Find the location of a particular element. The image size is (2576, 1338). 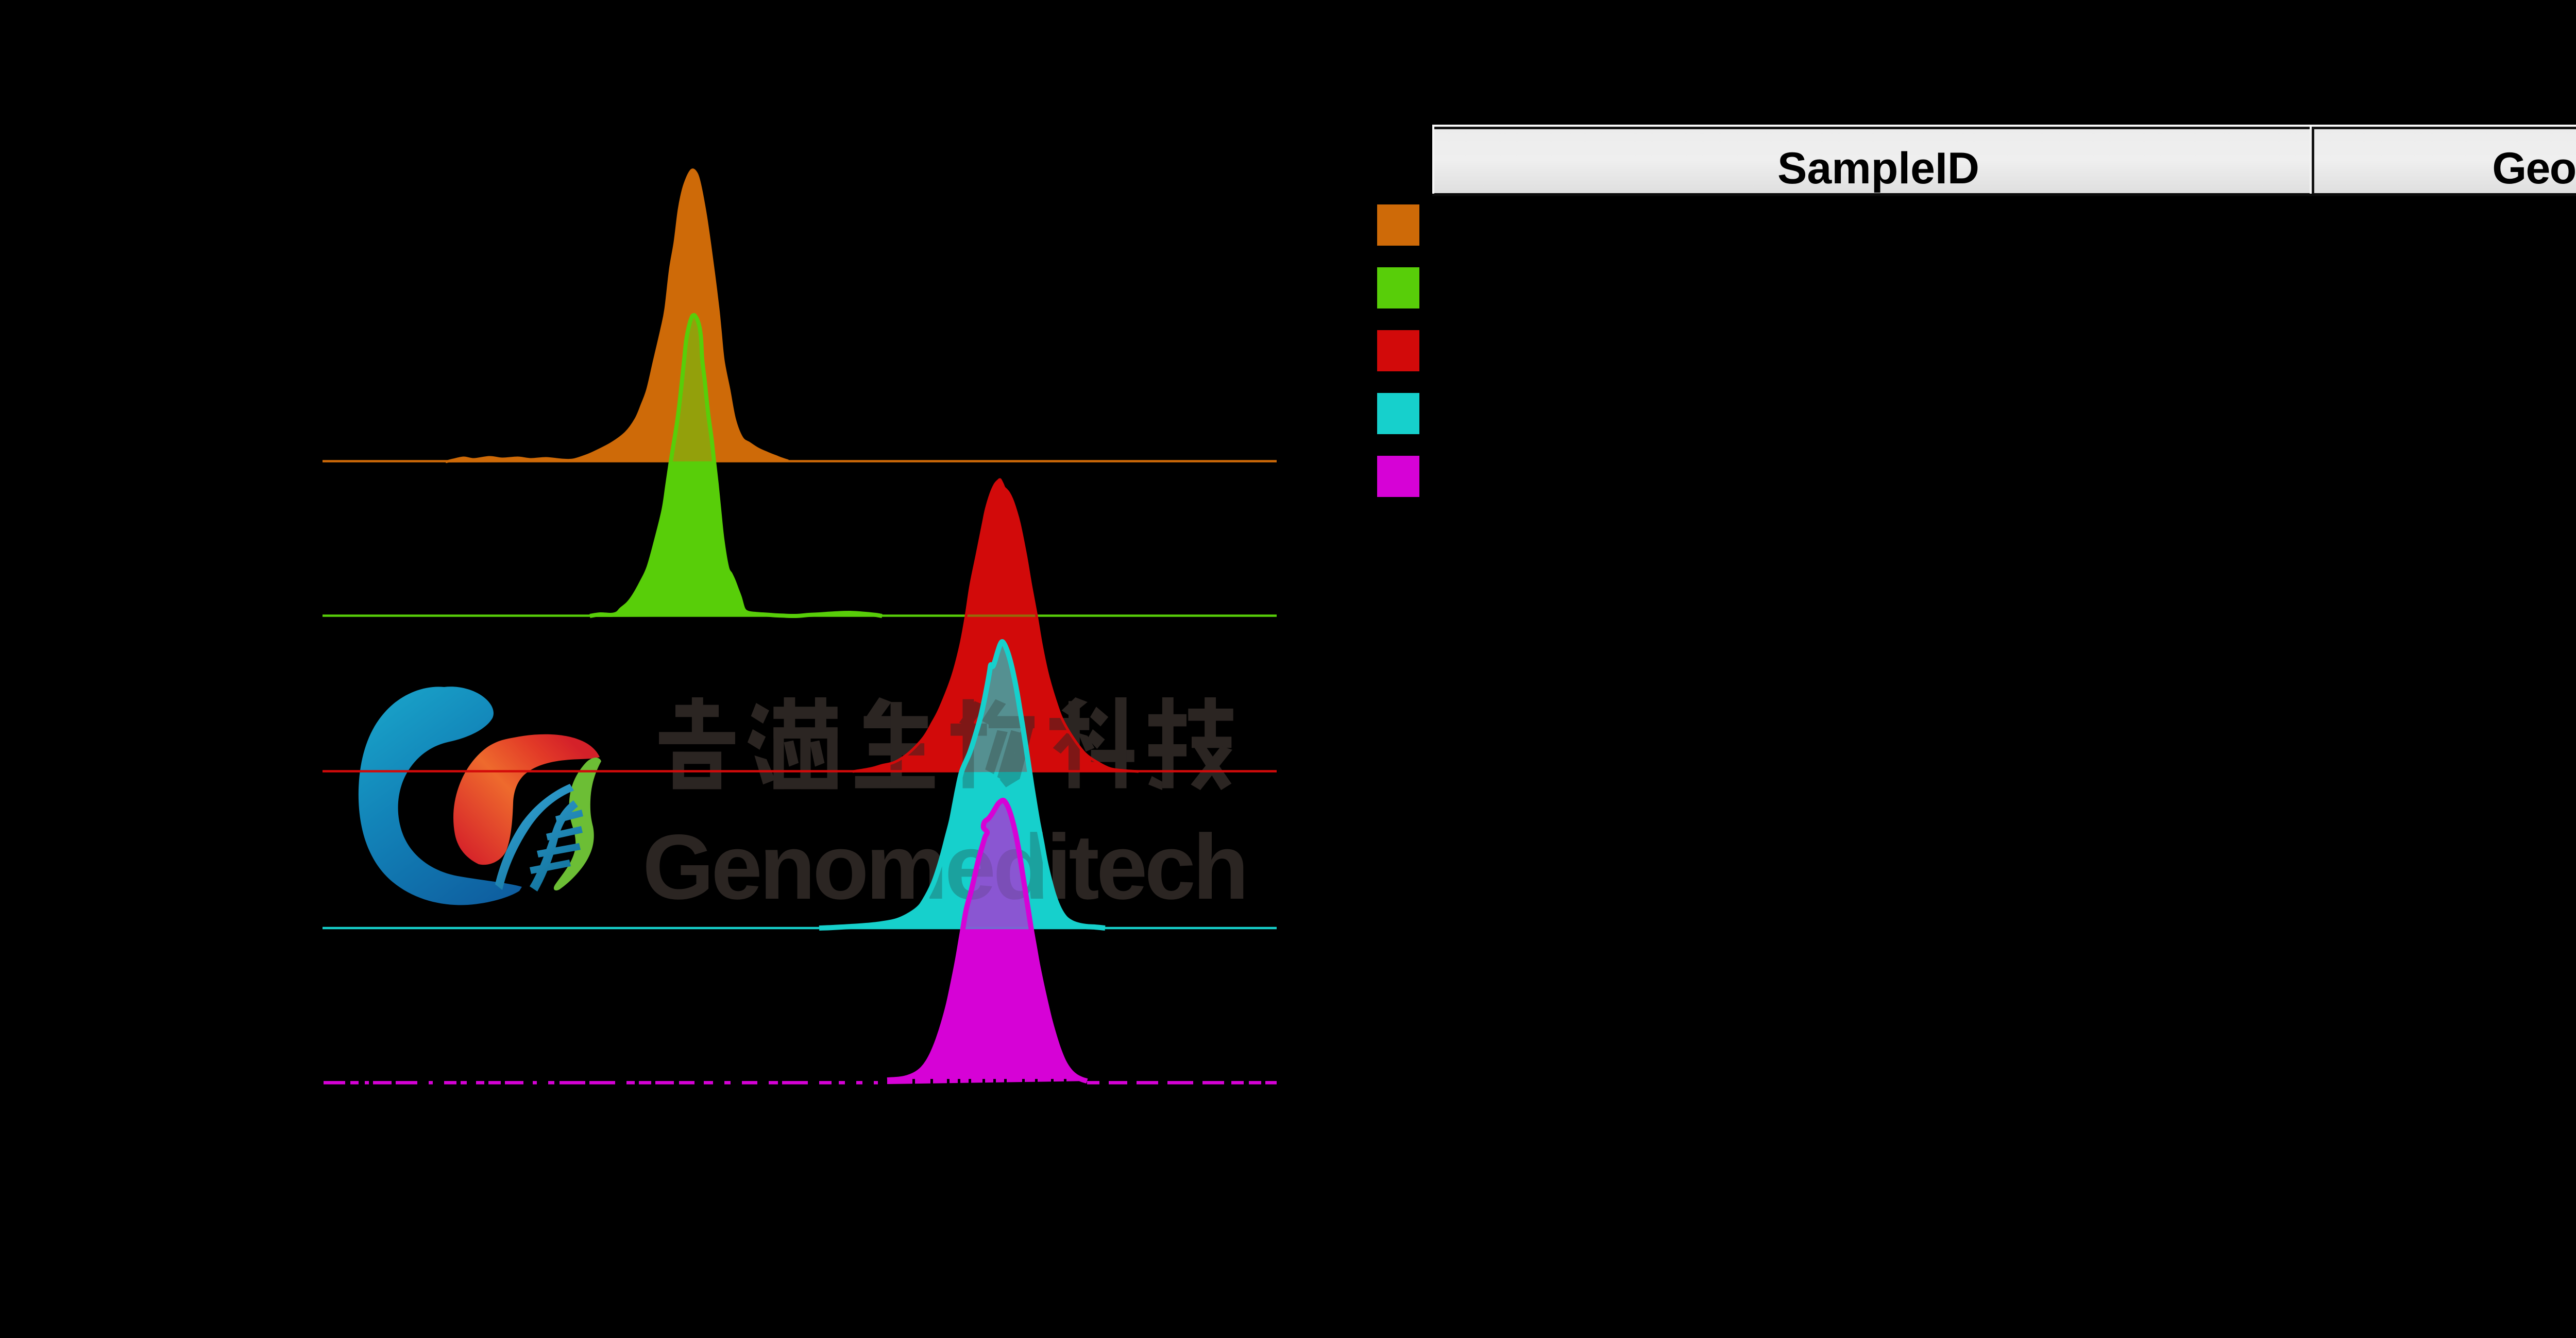

svg-text: Geometric Mean : FL11-H is located at coordinates (2534, 168).